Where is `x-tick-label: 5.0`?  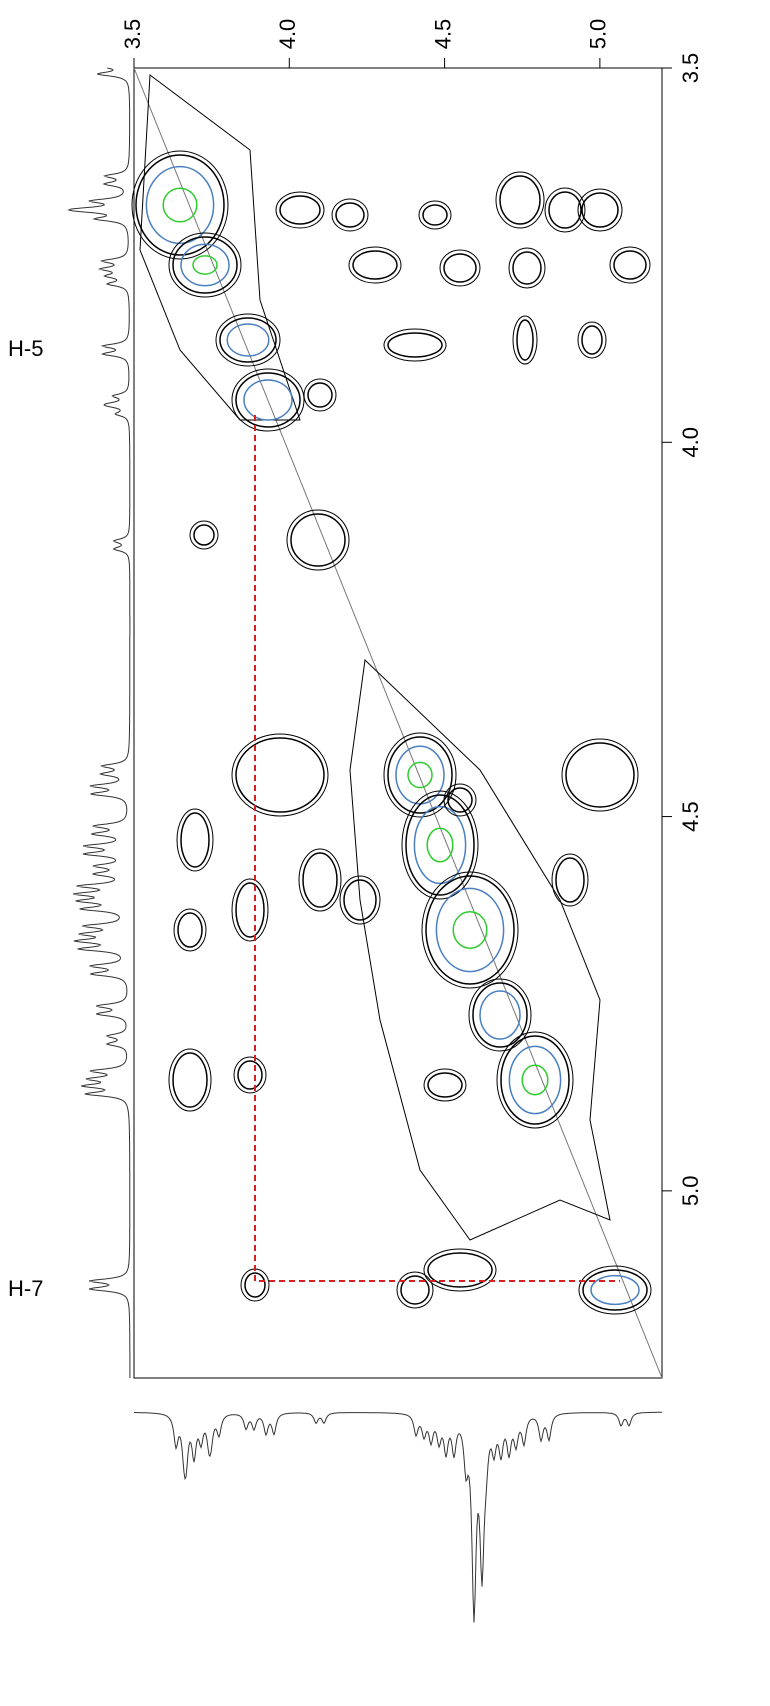
x-tick-label: 5.0 is located at coordinates (598, 34).